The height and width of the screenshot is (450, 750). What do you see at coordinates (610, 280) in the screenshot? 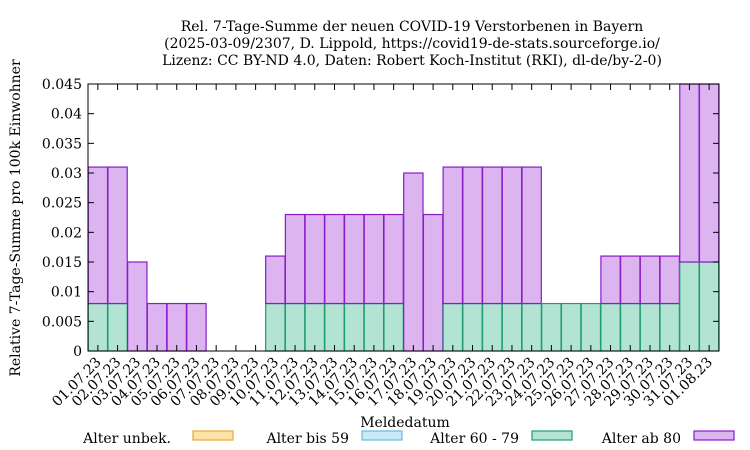
I see `bar-27.07.23-series-3` at bounding box center [610, 280].